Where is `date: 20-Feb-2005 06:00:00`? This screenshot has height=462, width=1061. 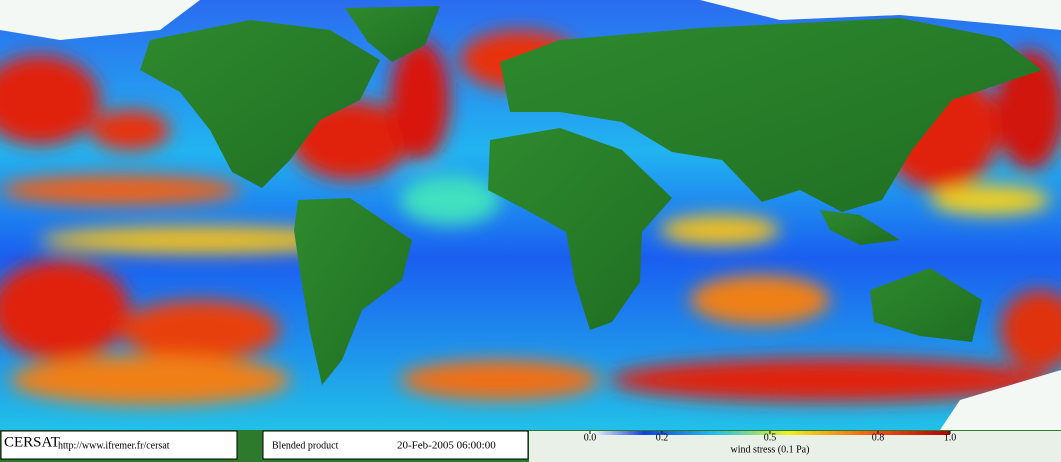 date: 20-Feb-2005 06:00:00 is located at coordinates (446, 446).